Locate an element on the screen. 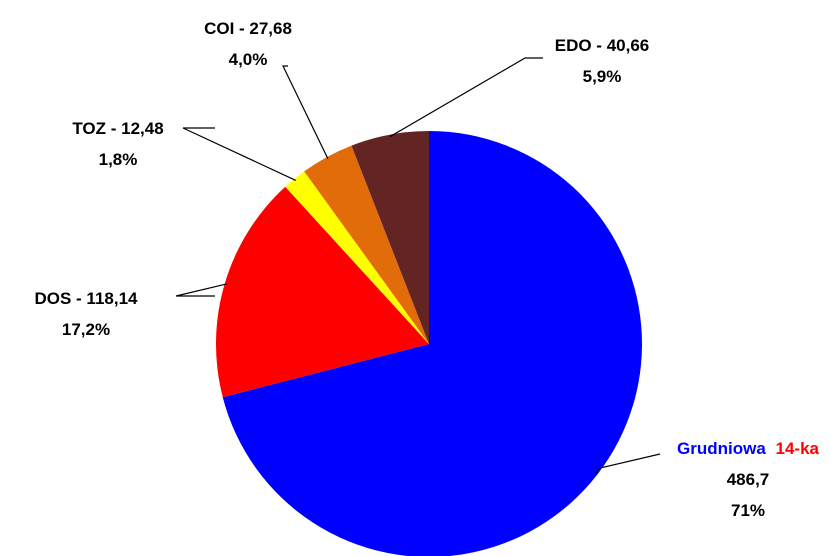 The image size is (831, 556). label-grudniowa-name: Grudniowa 14-ka is located at coordinates (748, 448).